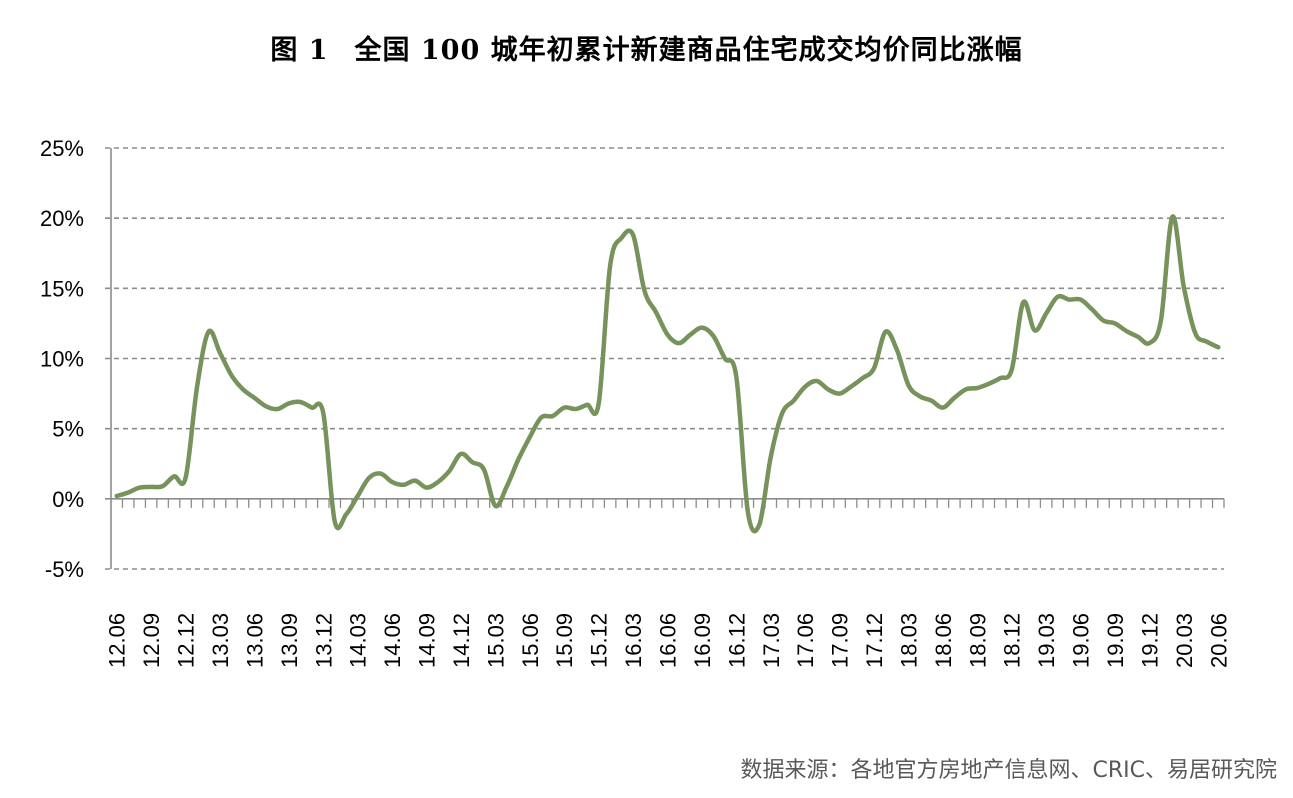 The height and width of the screenshot is (798, 1293). Describe the element at coordinates (117, 640) in the screenshot. I see `x-tick-label: 12.06` at that location.